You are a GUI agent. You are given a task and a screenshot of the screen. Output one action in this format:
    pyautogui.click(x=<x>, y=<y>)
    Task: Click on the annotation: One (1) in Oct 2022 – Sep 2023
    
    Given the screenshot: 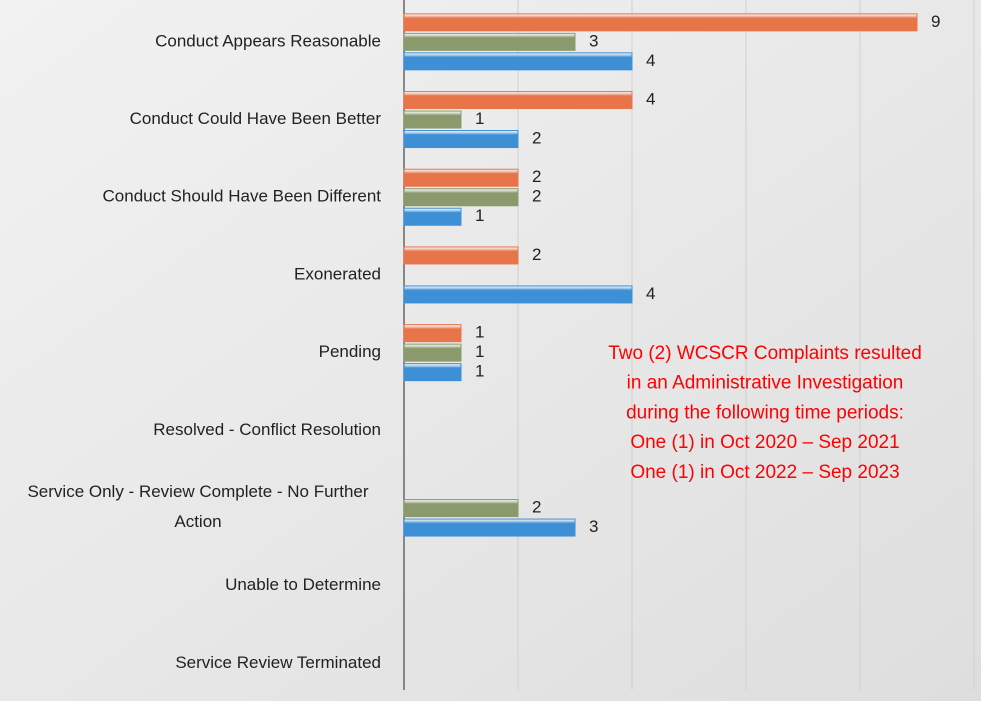 What is the action you would take?
    pyautogui.click(x=764, y=472)
    